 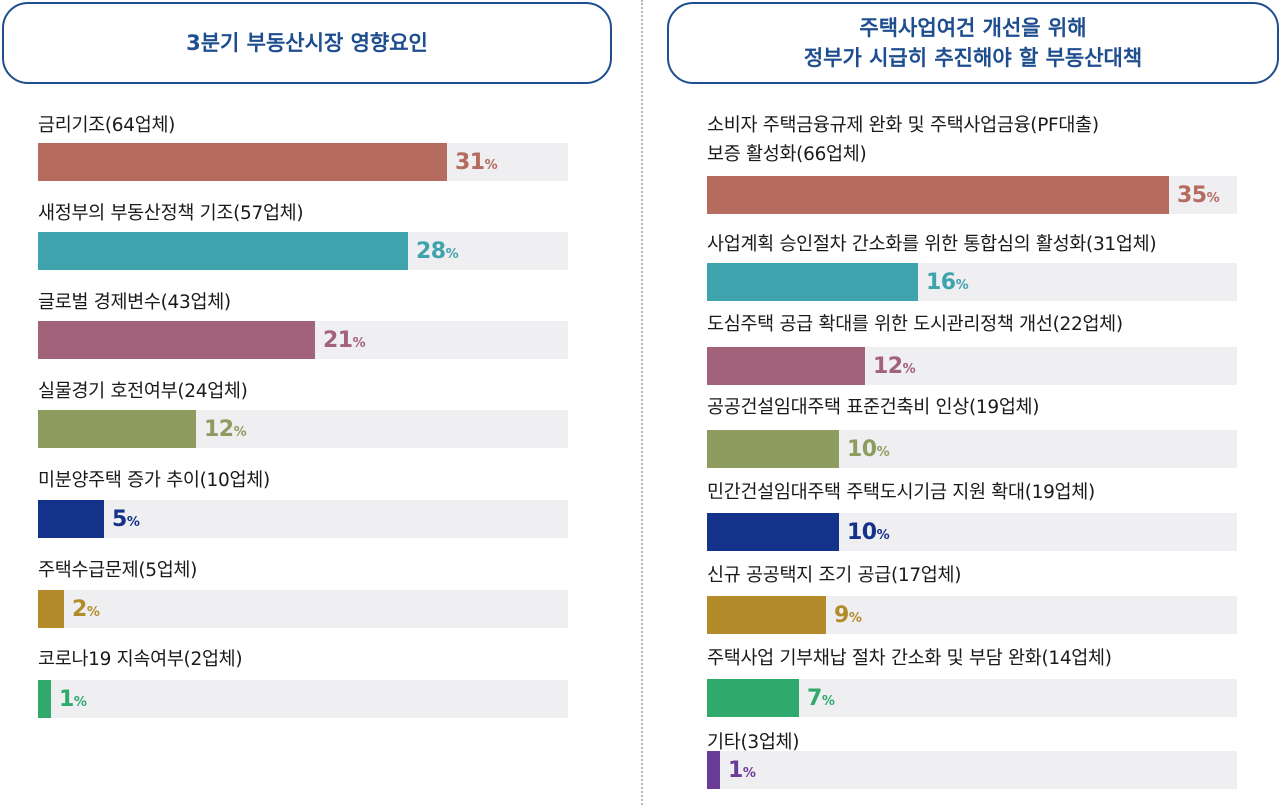 I want to click on bar-category-label-line: 미분양주택 증가 추이(10업체), so click(x=154, y=480).